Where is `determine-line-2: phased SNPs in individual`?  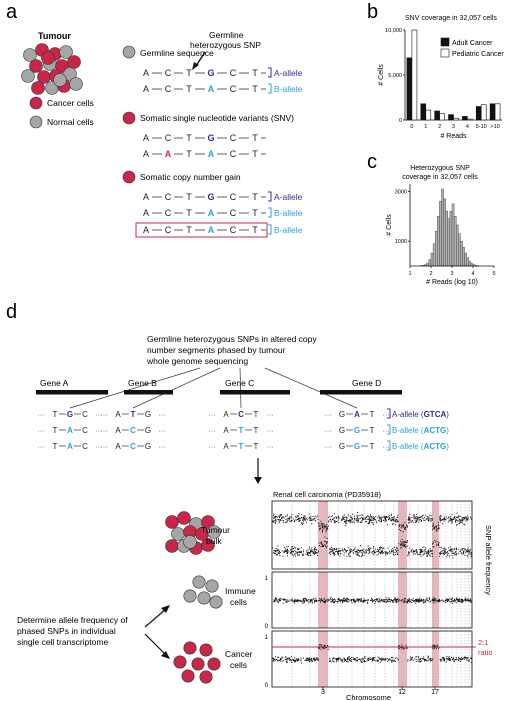
determine-line-2: phased SNPs in individual is located at coordinates (66, 631).